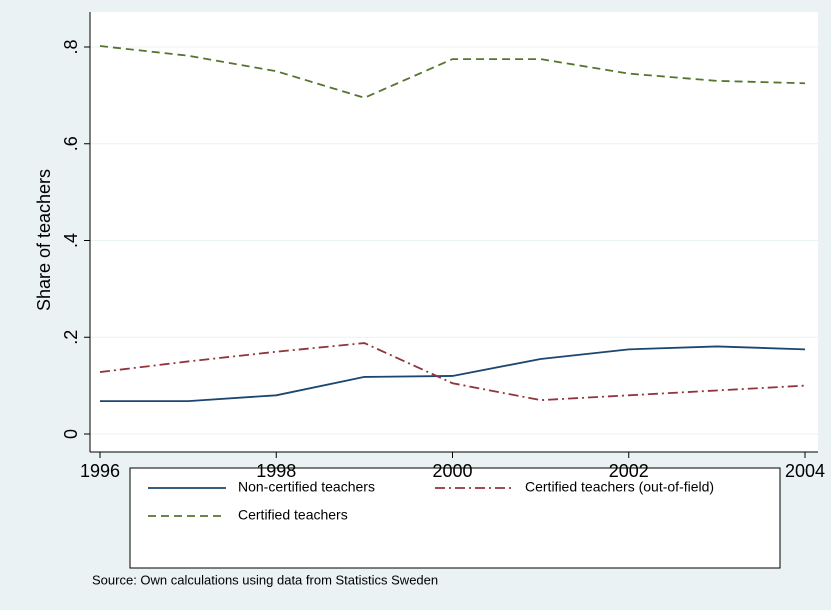 The width and height of the screenshot is (831, 610). Describe the element at coordinates (71, 143) in the screenshot. I see `y-tick-label: .6` at that location.